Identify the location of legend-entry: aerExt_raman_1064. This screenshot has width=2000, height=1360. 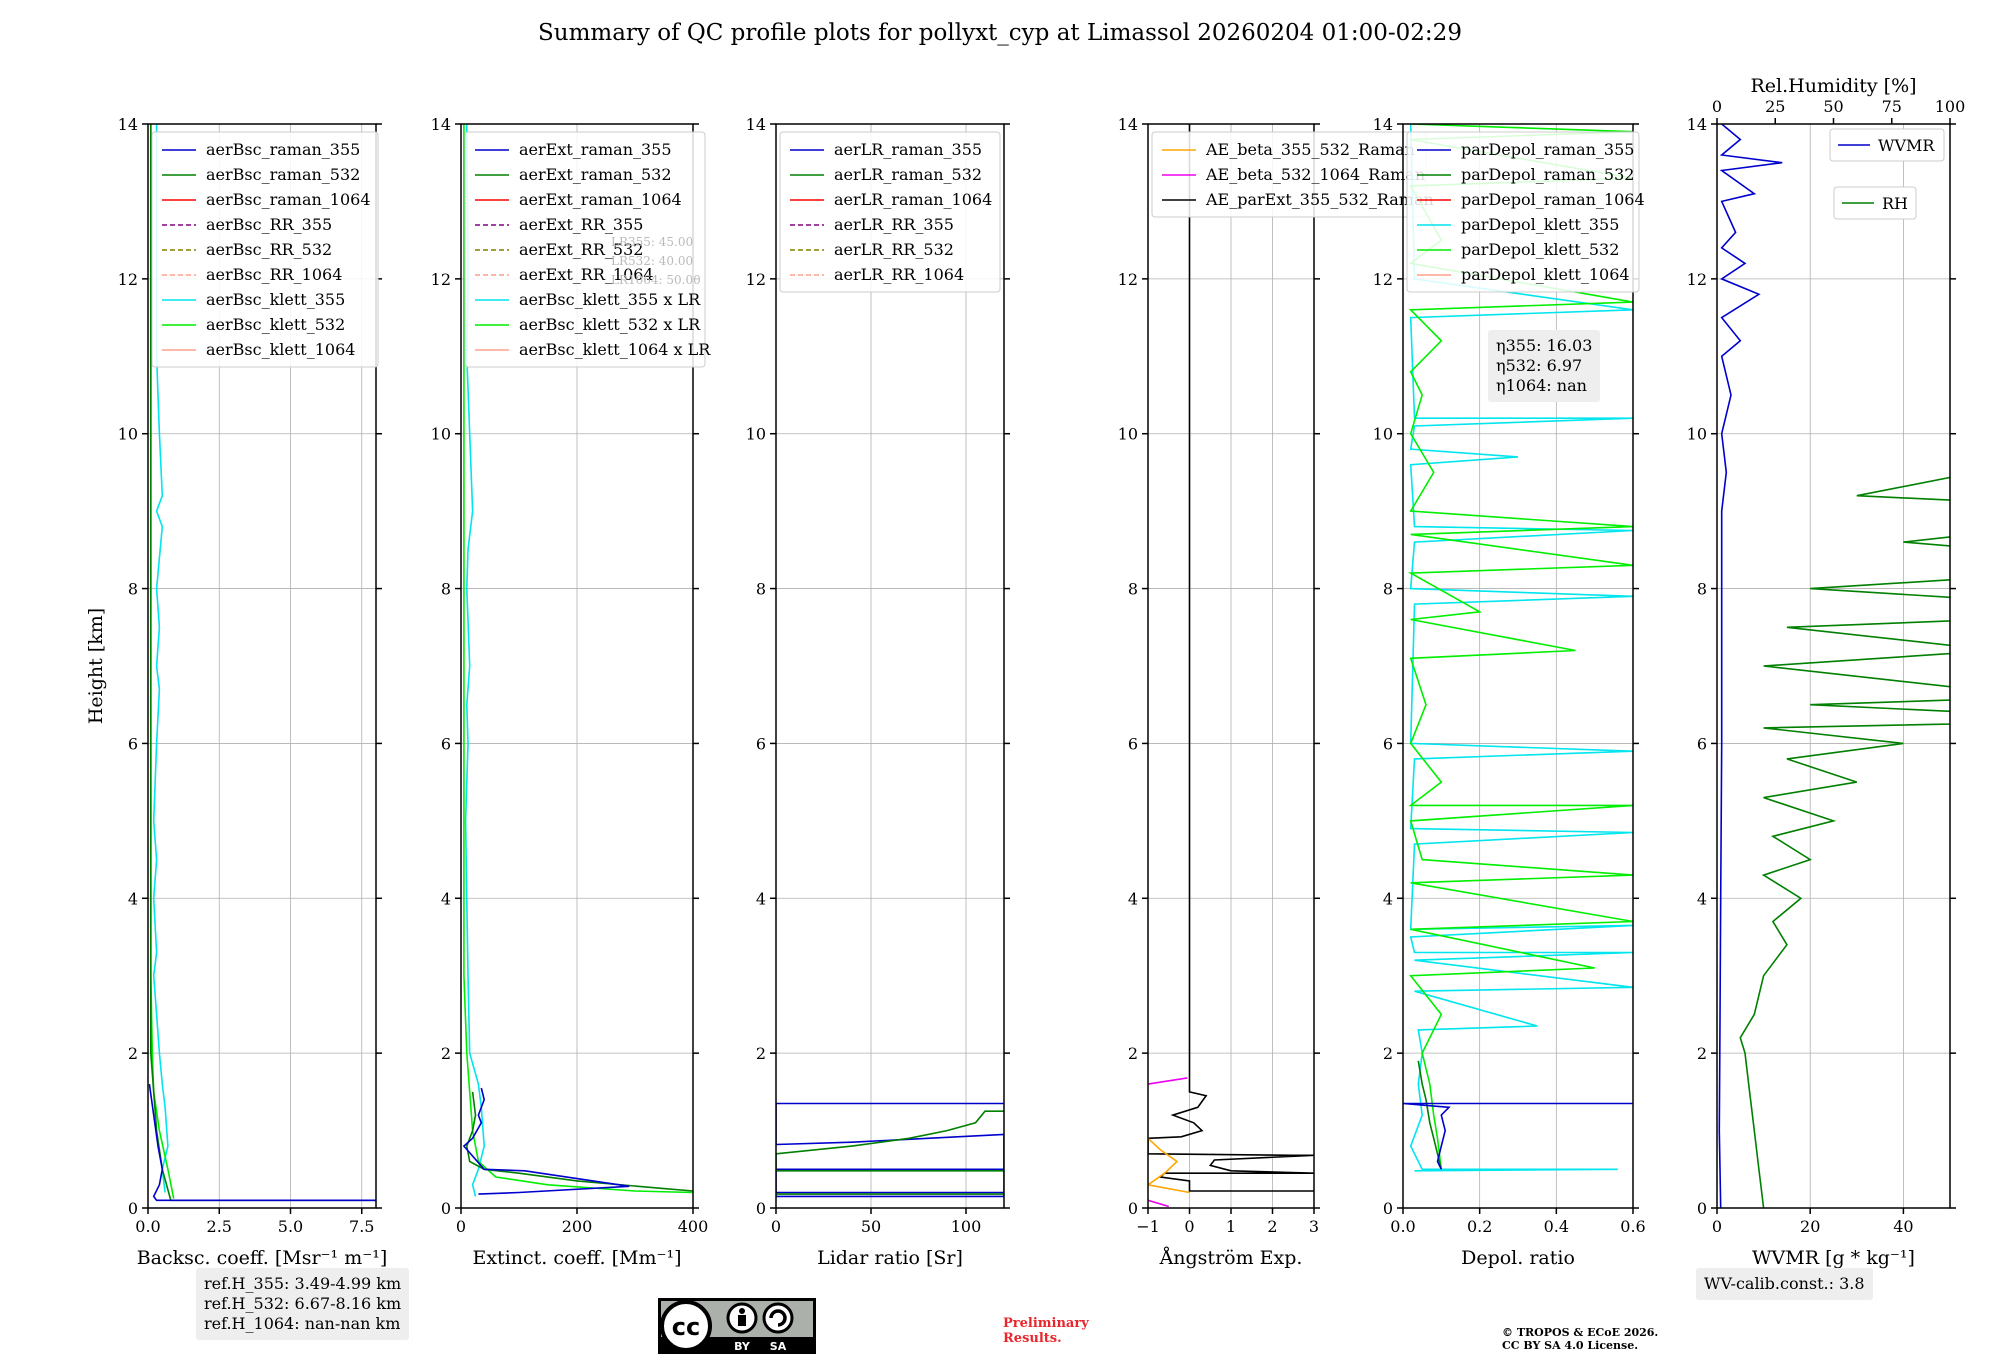
(600, 199).